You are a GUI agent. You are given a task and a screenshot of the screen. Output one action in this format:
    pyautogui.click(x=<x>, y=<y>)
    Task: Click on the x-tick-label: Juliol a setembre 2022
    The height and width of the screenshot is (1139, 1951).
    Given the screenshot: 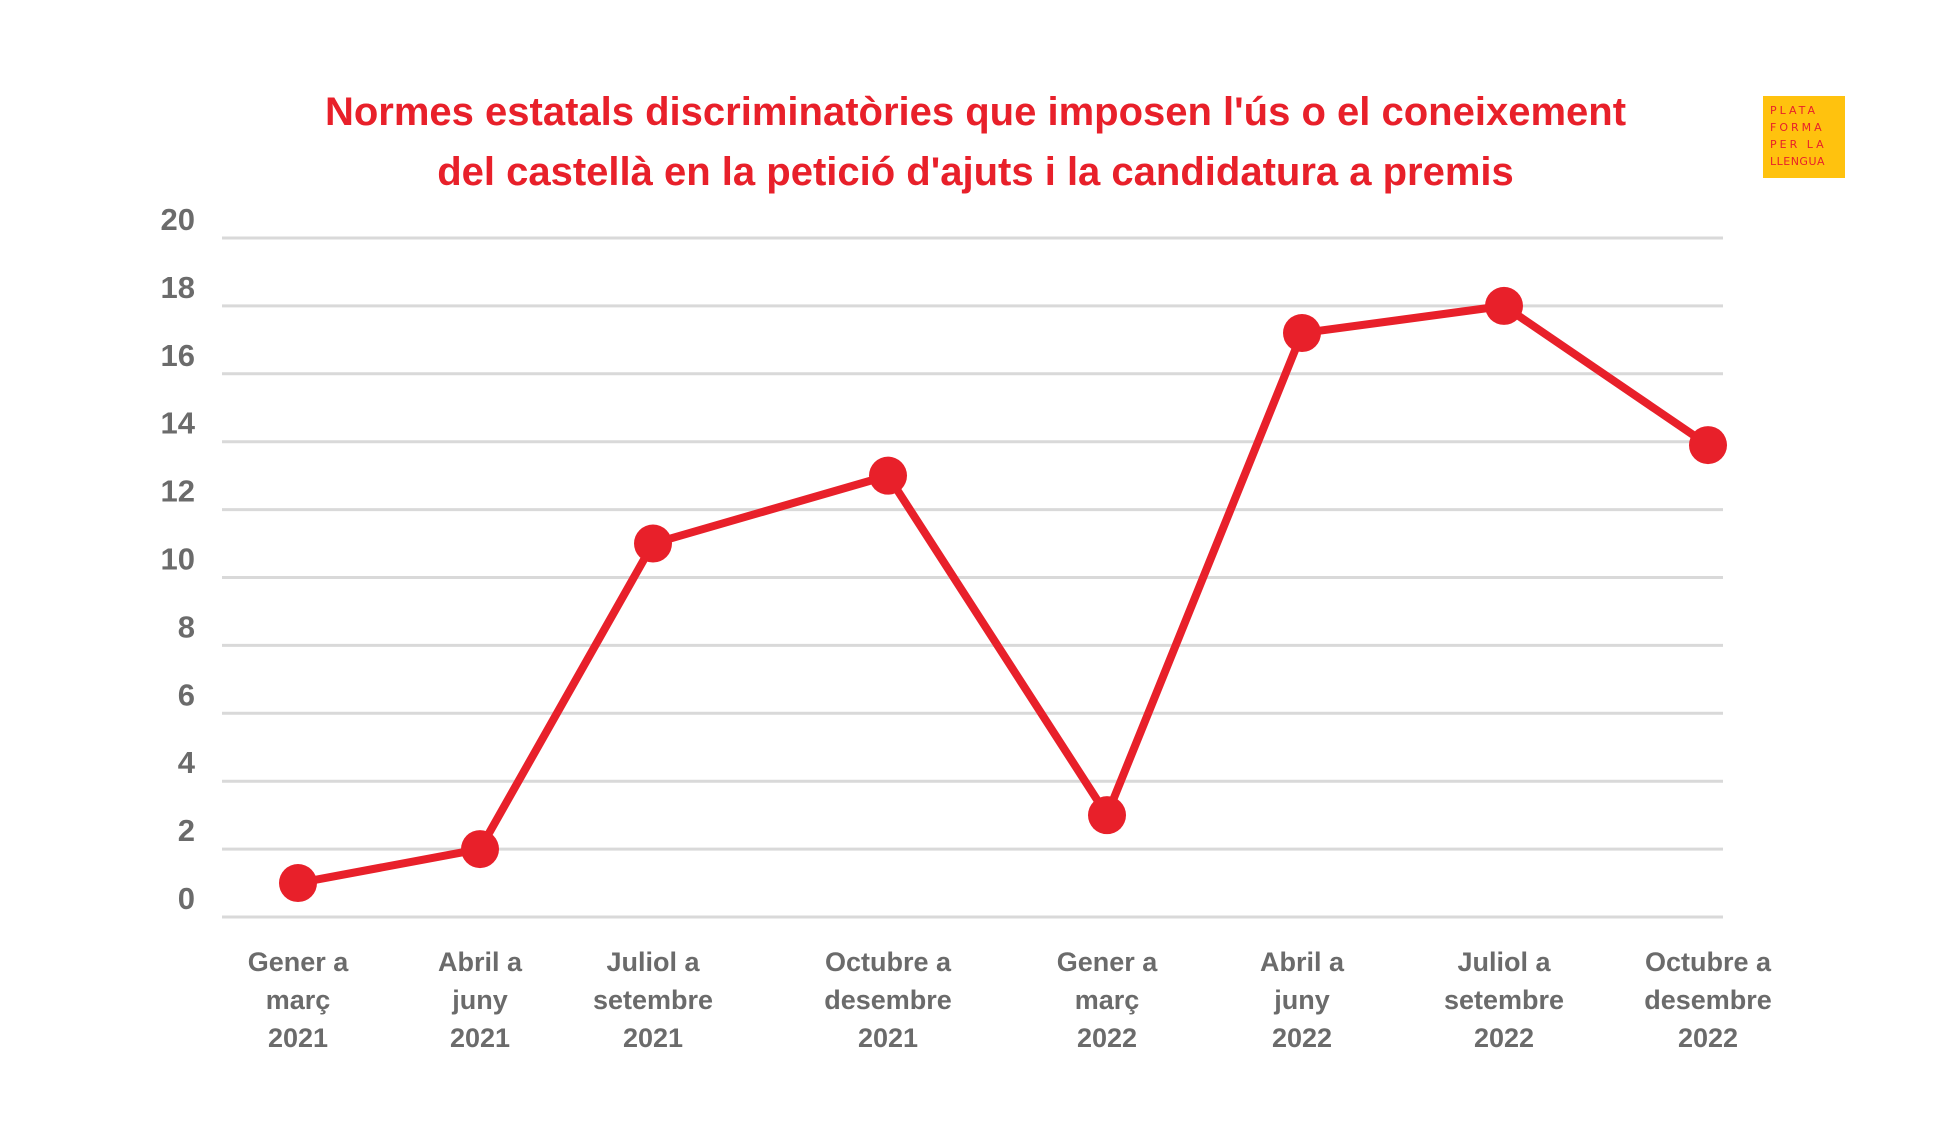 What is the action you would take?
    pyautogui.click(x=1504, y=1000)
    